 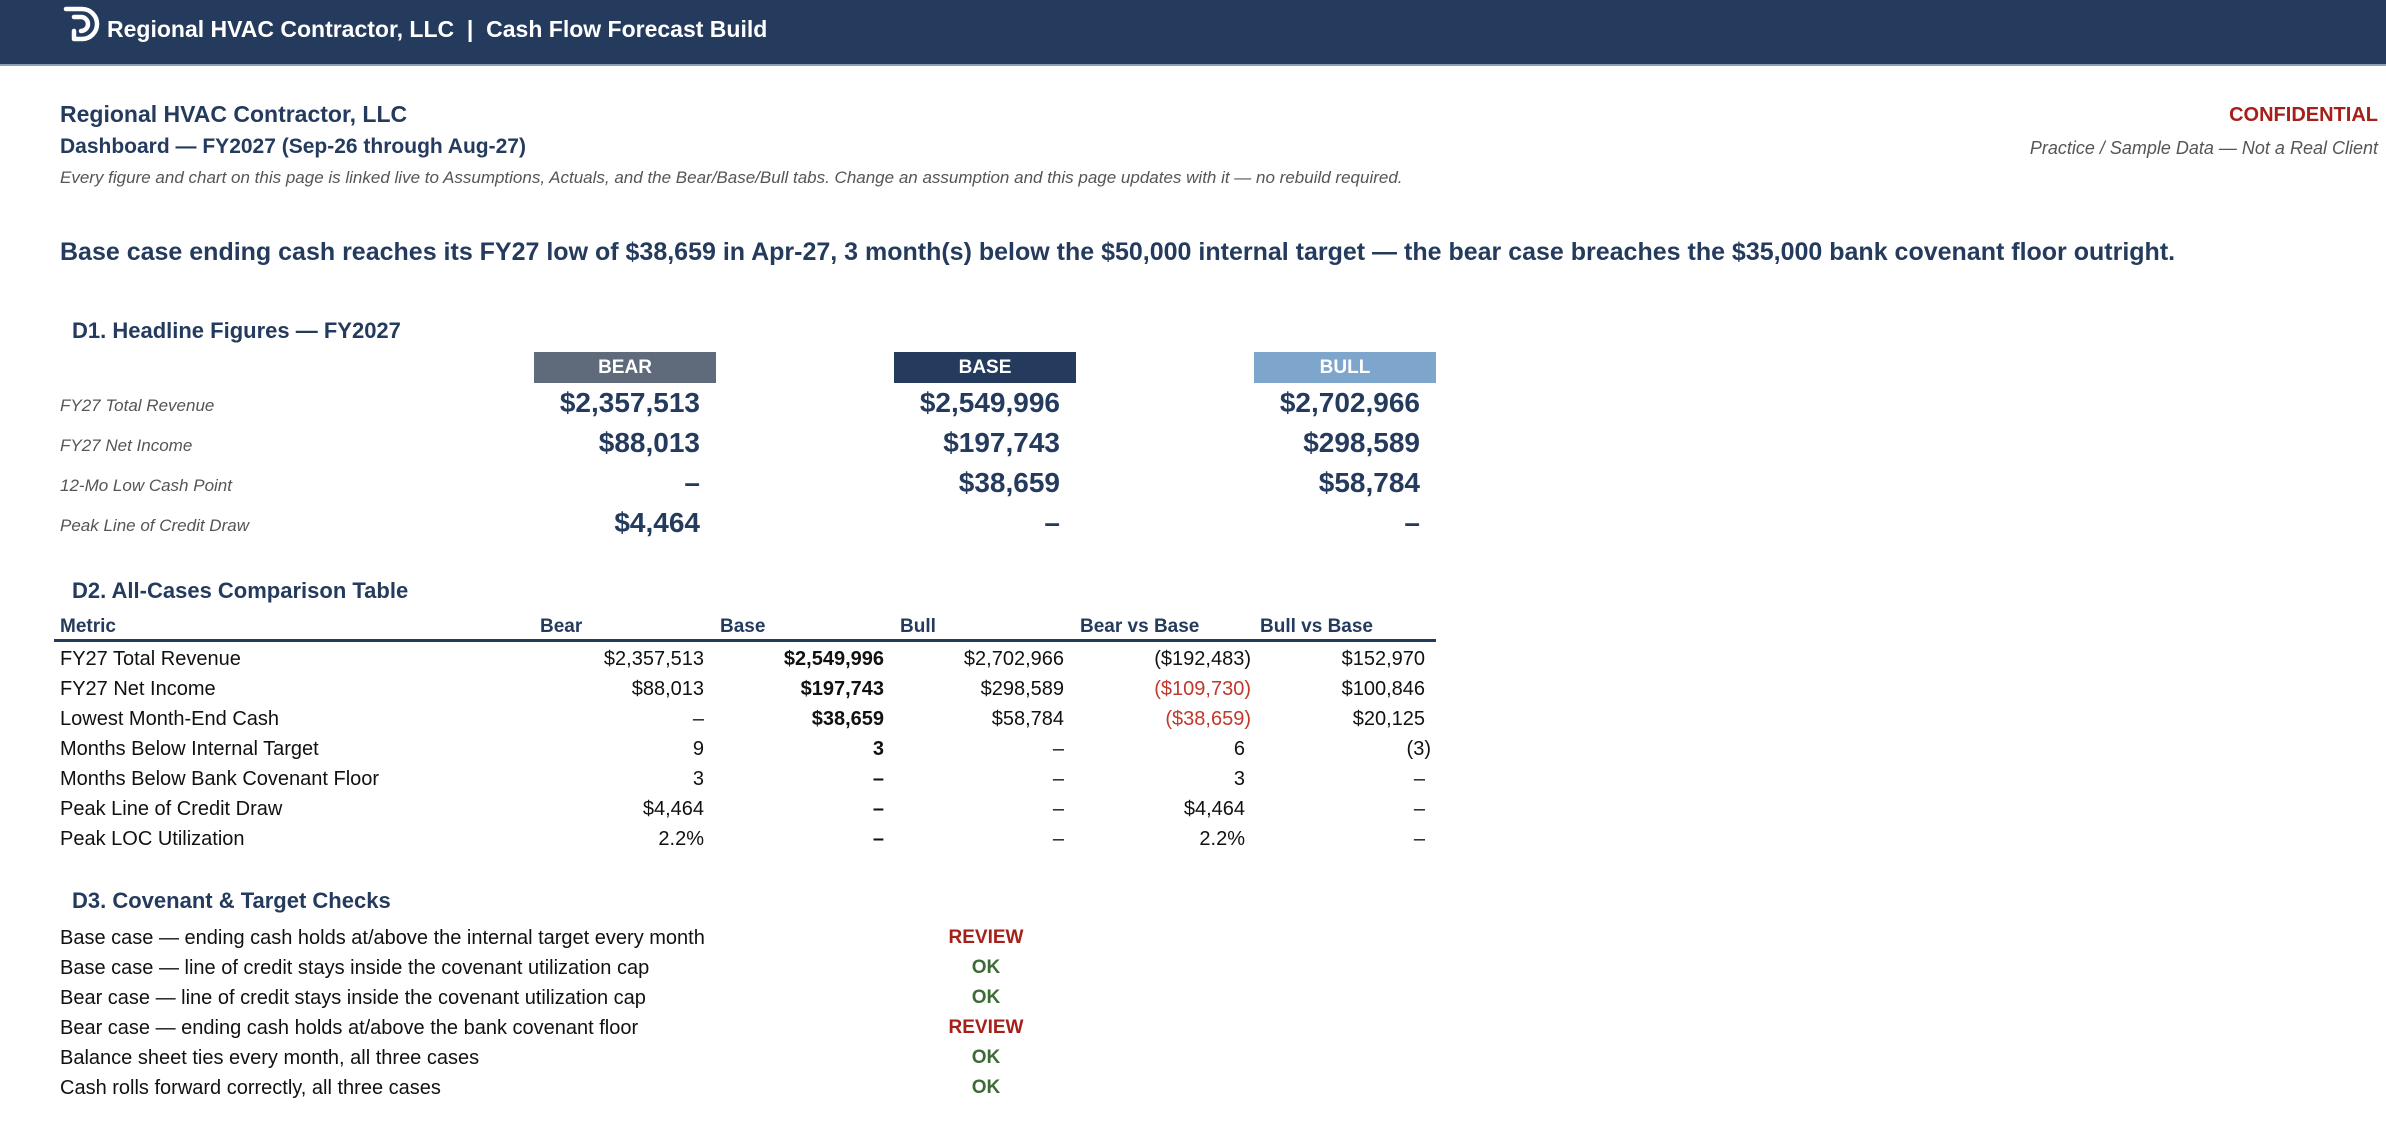 I want to click on table-cell-bear: $4,464, so click(x=673, y=809).